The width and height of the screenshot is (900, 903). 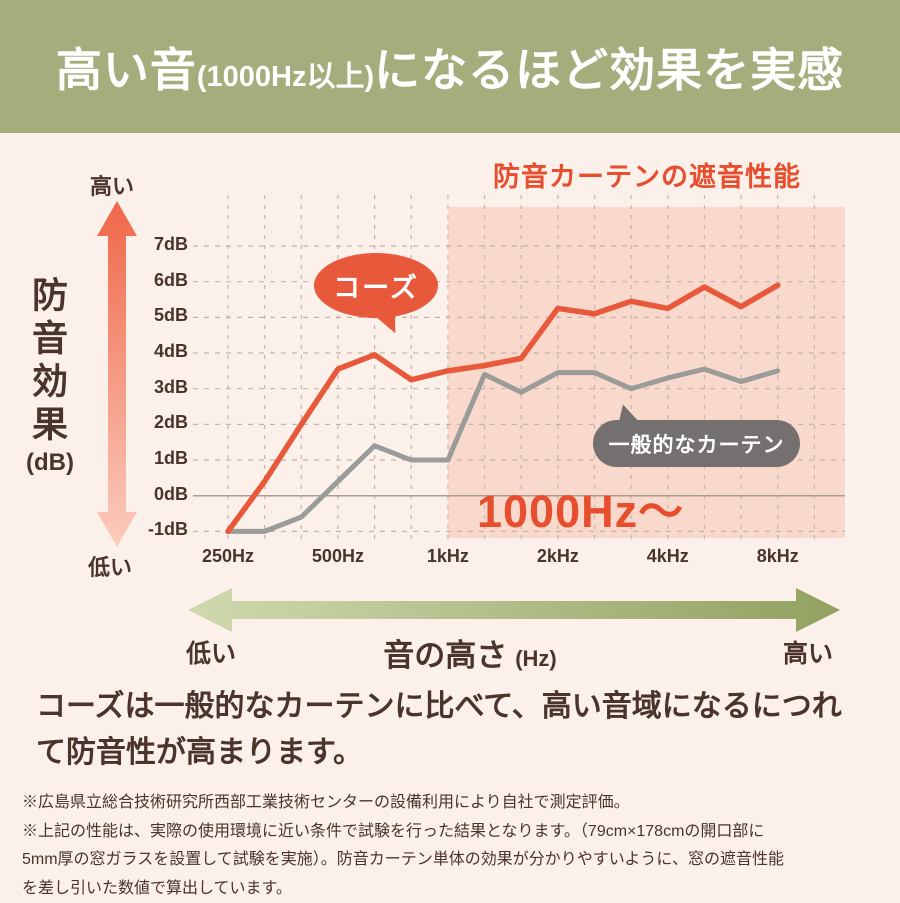 I want to click on footnote-1: ※広島県立総合技術研究所西部工業技術センターの設備利用により自社で測定評価。, so click(x=452, y=803).